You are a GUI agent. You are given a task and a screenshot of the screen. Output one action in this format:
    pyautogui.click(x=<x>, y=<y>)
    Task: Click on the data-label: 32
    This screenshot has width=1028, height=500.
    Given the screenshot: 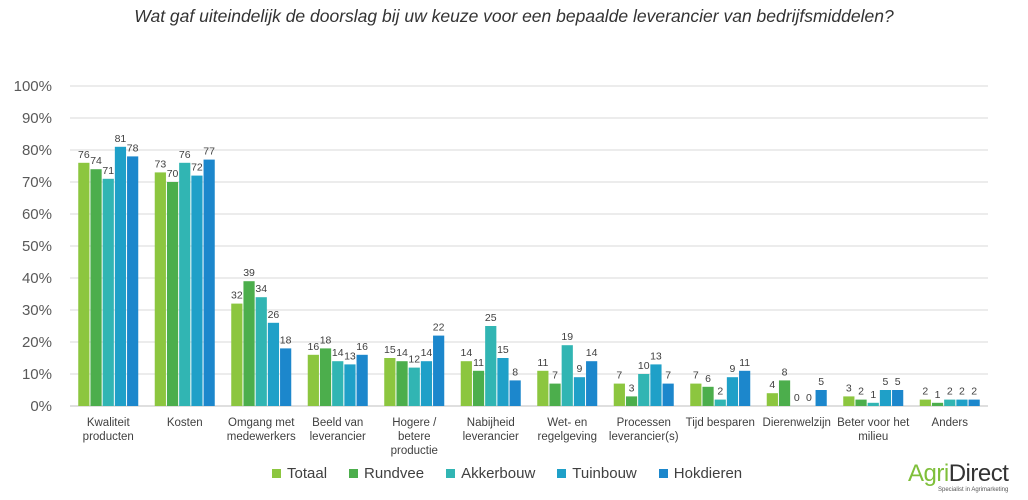 What is the action you would take?
    pyautogui.click(x=237, y=296)
    